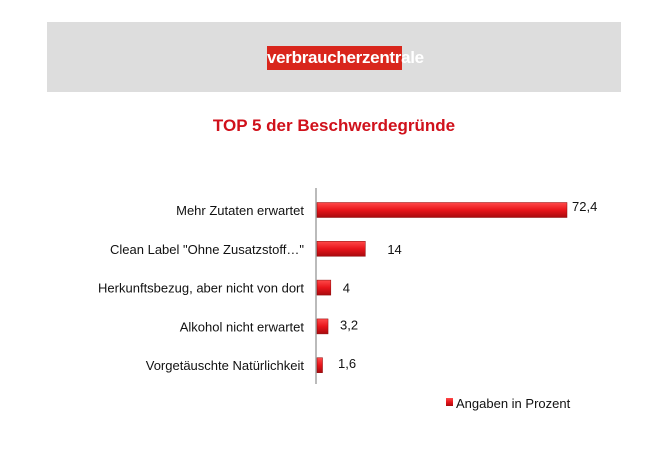  Describe the element at coordinates (513, 403) in the screenshot. I see `legend-label: Angaben in Prozent` at that location.